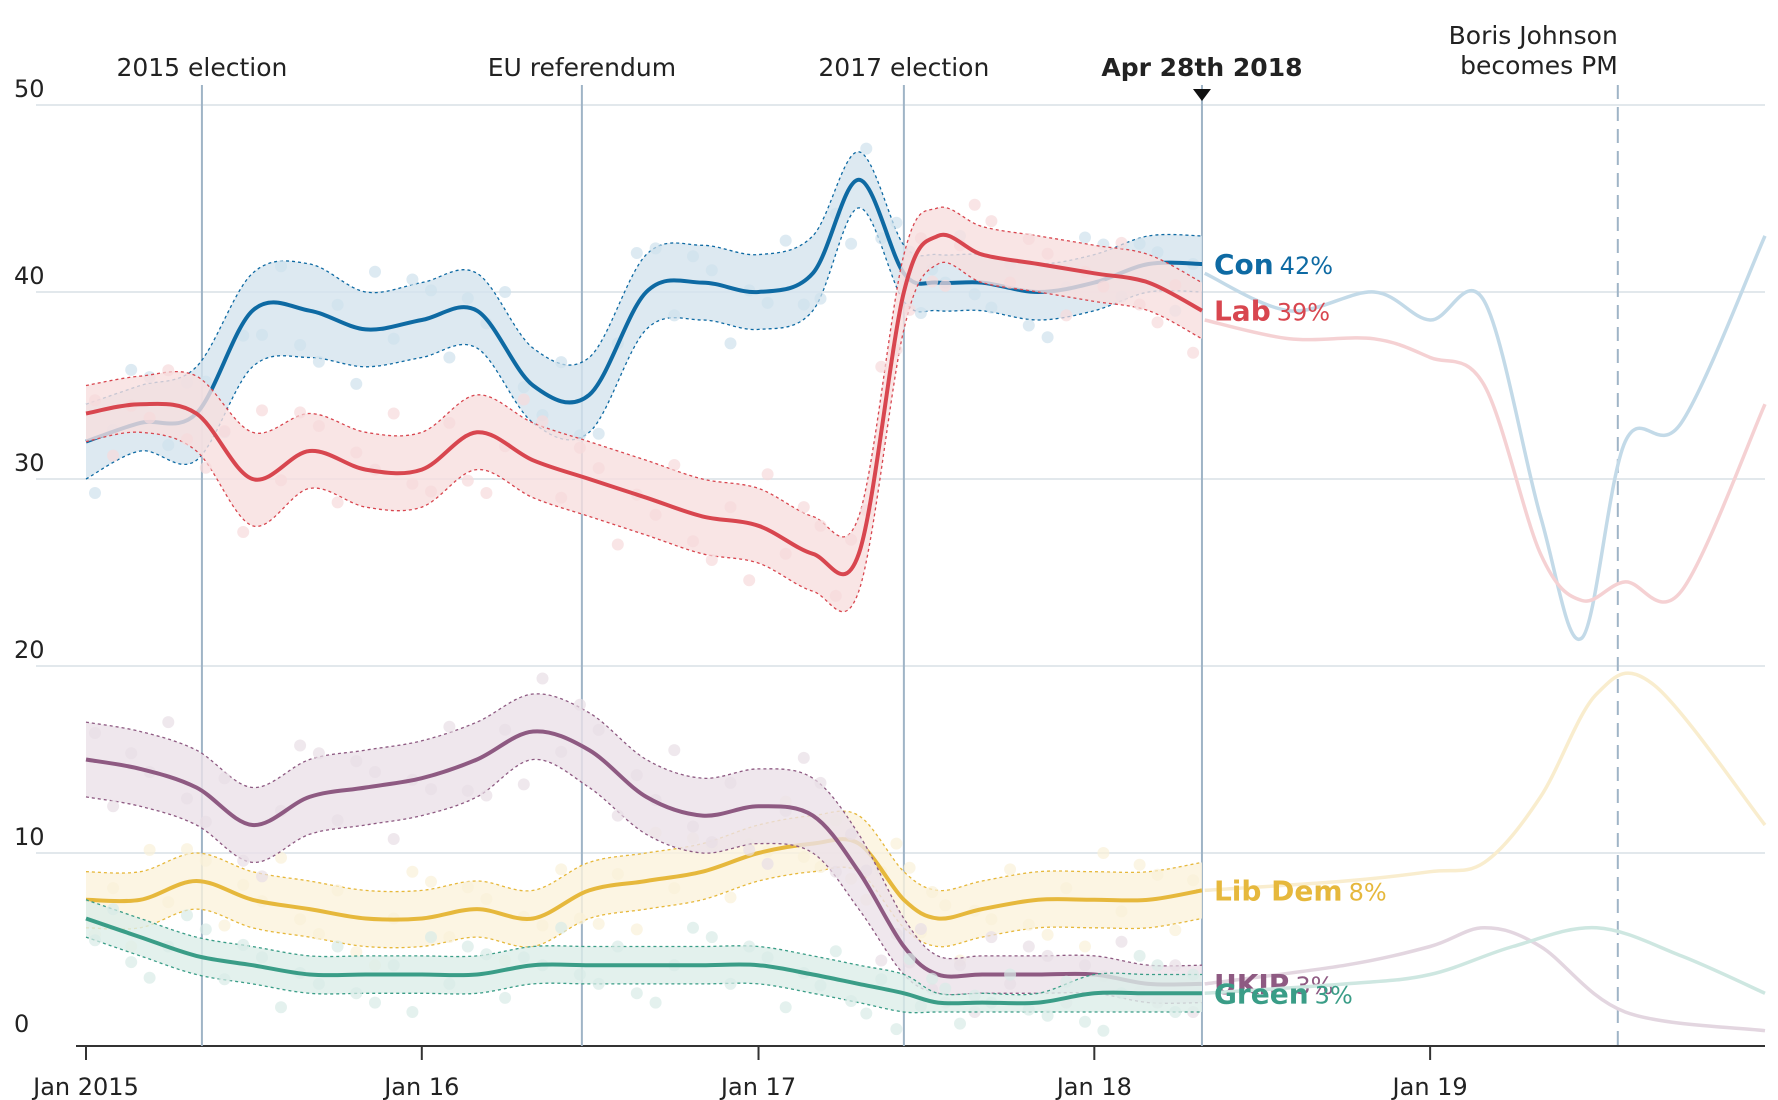 This screenshot has width=1778, height=1100. I want to click on series-name: UKIP, so click(1251, 984).